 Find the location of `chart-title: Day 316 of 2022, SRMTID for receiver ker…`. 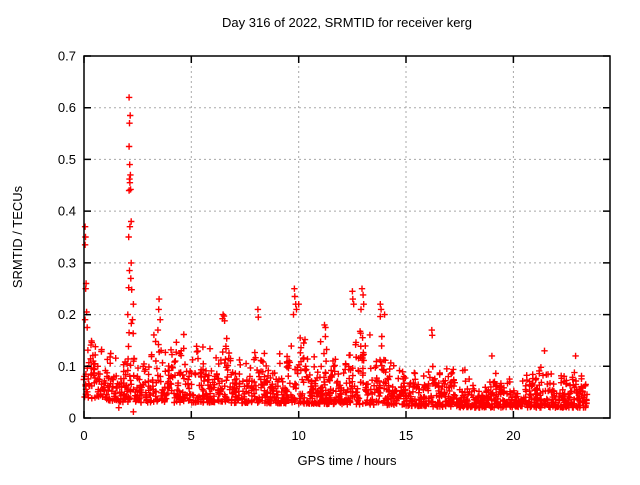

chart-title: Day 316 of 2022, SRMTID for receiver ker… is located at coordinates (347, 22).